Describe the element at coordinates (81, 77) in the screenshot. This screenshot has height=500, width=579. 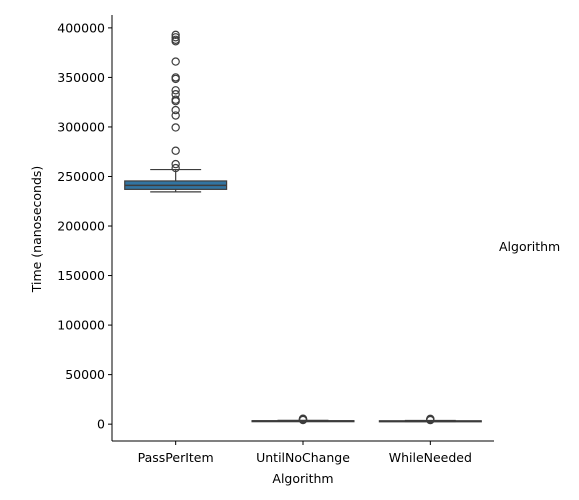
I see `y-tick-label: 350000` at that location.